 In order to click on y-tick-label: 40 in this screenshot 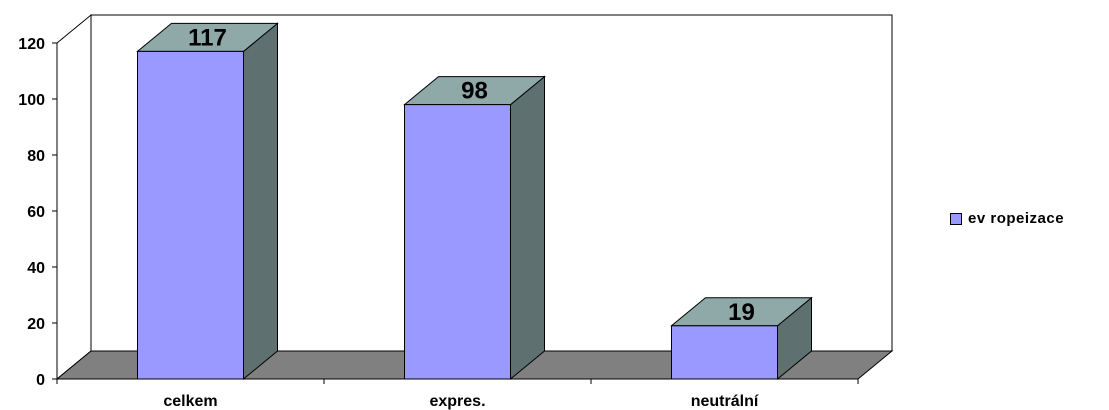, I will do `click(36, 268)`.